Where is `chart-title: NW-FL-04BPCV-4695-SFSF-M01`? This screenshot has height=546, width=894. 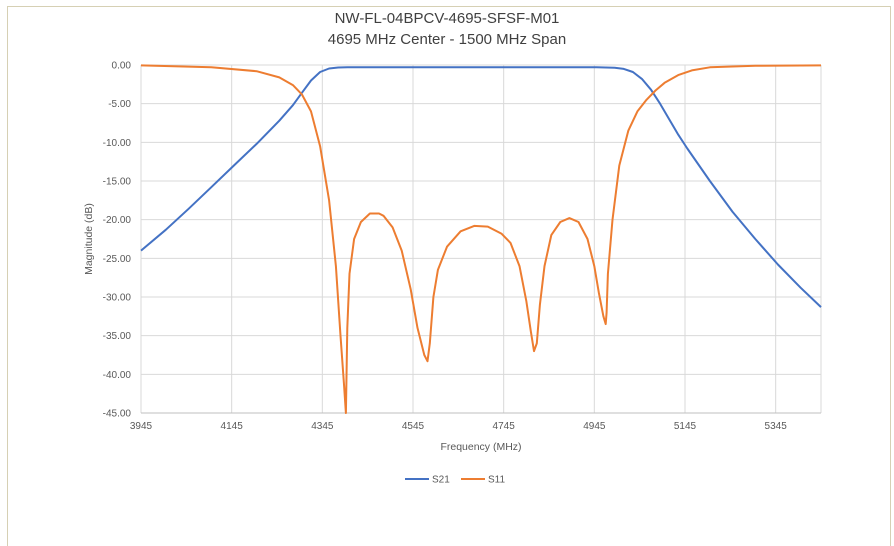
chart-title: NW-FL-04BPCV-4695-SFSF-M01 is located at coordinates (447, 18).